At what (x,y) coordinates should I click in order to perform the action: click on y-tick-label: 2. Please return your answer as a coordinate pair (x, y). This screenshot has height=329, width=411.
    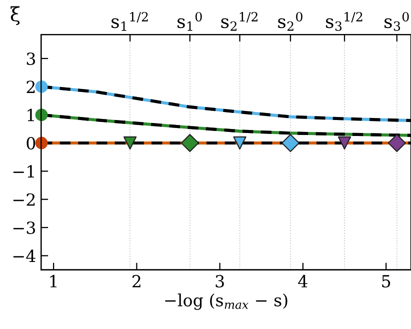
    Looking at the image, I should click on (30, 86).